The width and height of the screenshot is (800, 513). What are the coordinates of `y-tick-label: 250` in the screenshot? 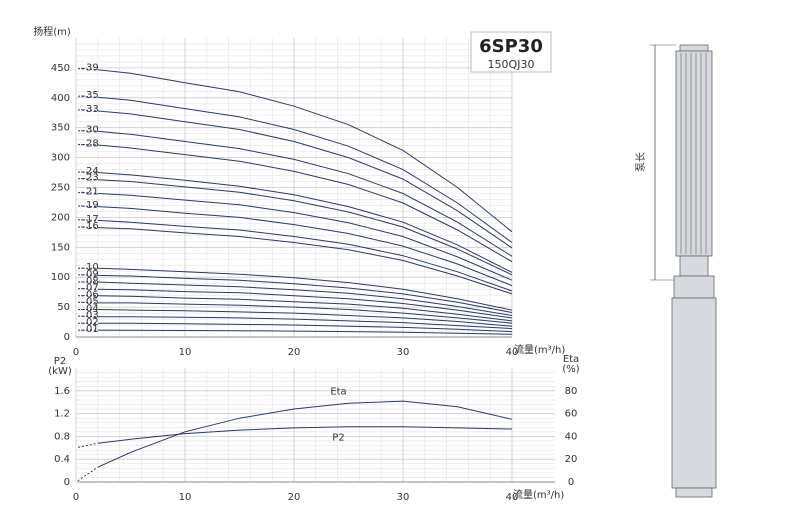 It's located at (60, 188).